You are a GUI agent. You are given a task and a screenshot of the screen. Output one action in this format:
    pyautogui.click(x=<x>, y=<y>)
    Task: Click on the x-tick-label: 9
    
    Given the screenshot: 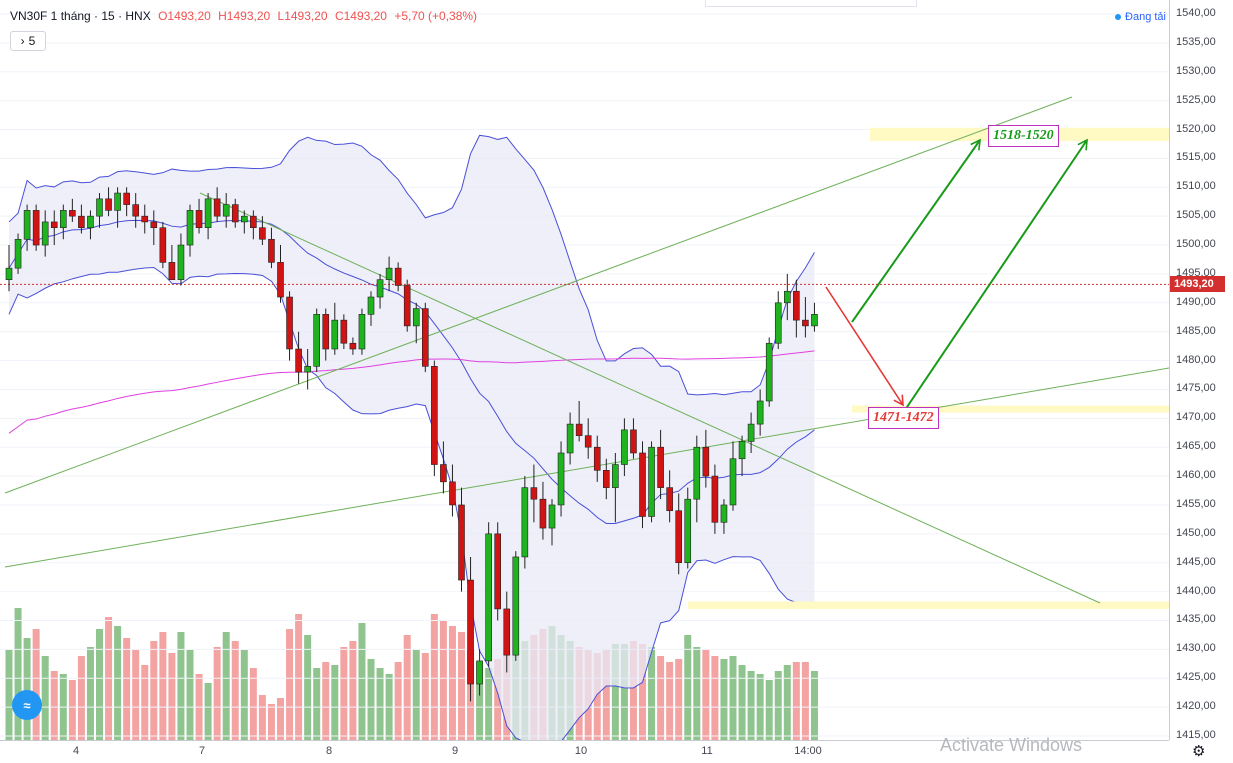 What is the action you would take?
    pyautogui.click(x=455, y=751)
    